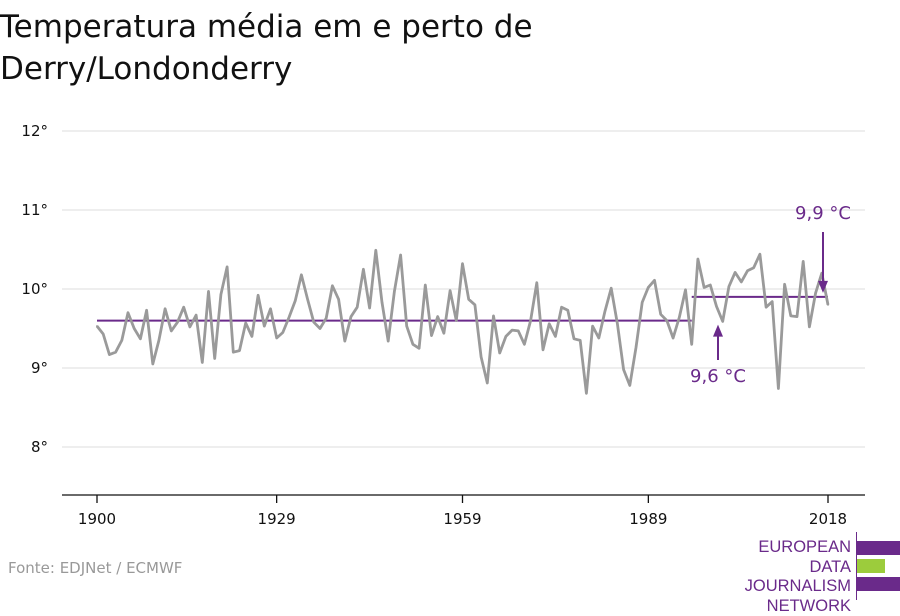 The height and width of the screenshot is (616, 900). Describe the element at coordinates (648, 519) in the screenshot. I see `x-tick-label-1989: 1989` at that location.